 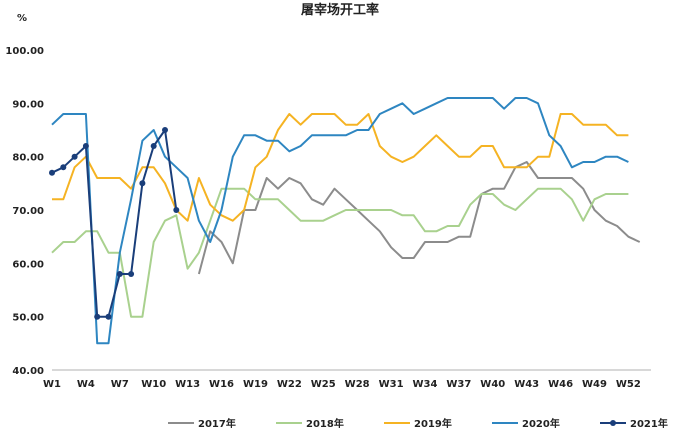 What do you see at coordinates (391, 384) in the screenshot?
I see `x-tick-label: W31` at bounding box center [391, 384].